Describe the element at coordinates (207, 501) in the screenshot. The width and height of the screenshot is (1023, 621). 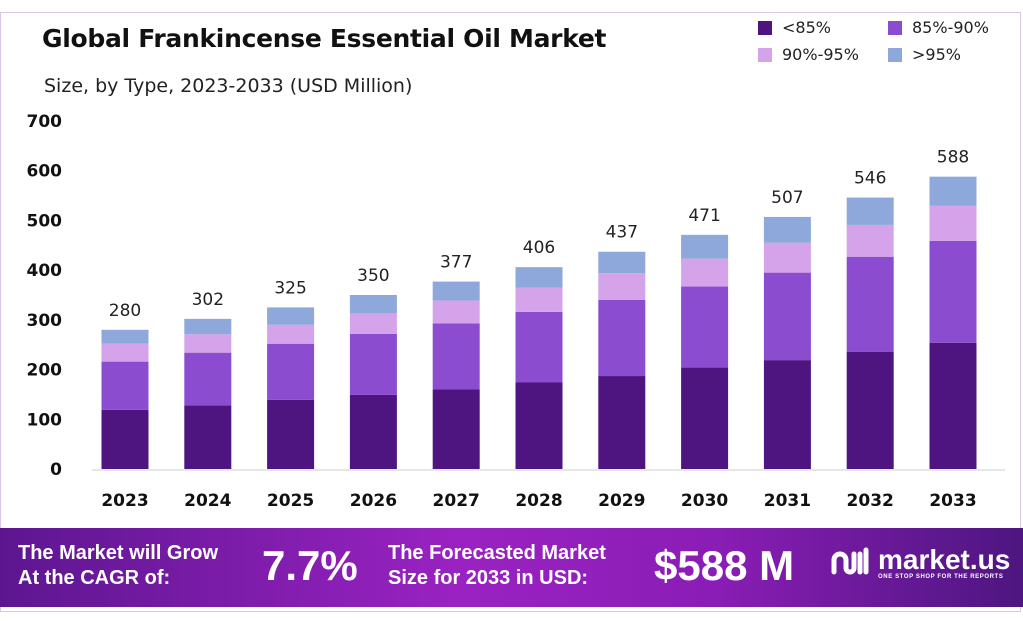
I see `x-tick-label: 2024` at that location.